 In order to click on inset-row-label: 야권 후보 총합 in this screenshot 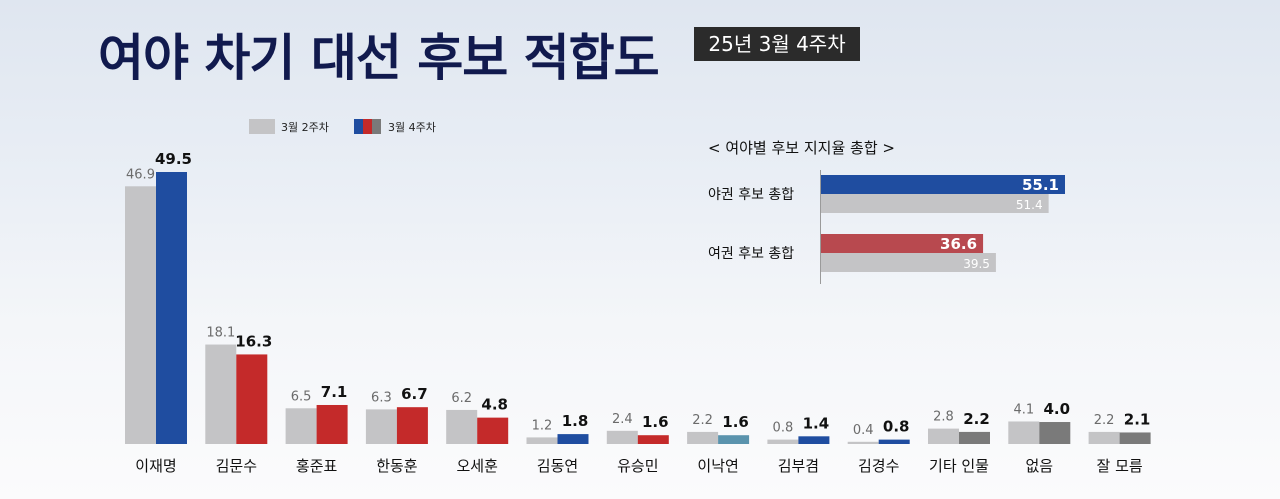, I will do `click(751, 195)`.